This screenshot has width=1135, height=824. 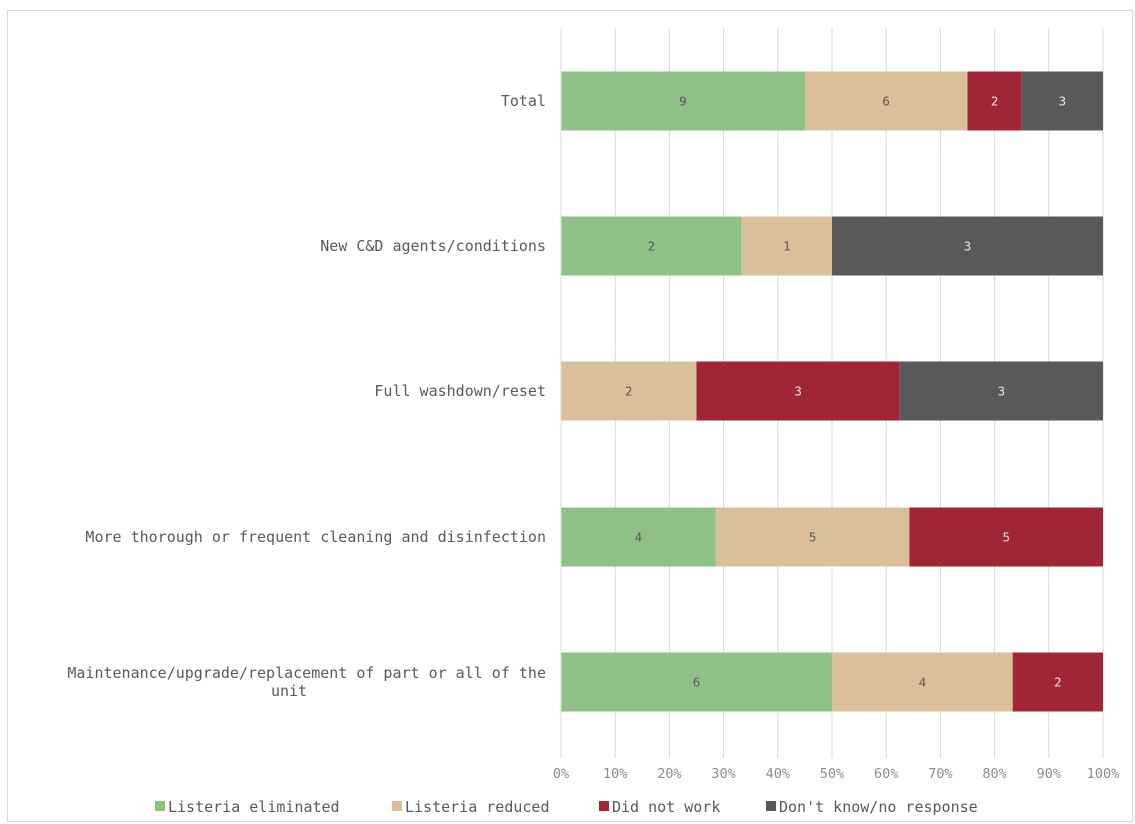 I want to click on category-label: Total, so click(x=523, y=101).